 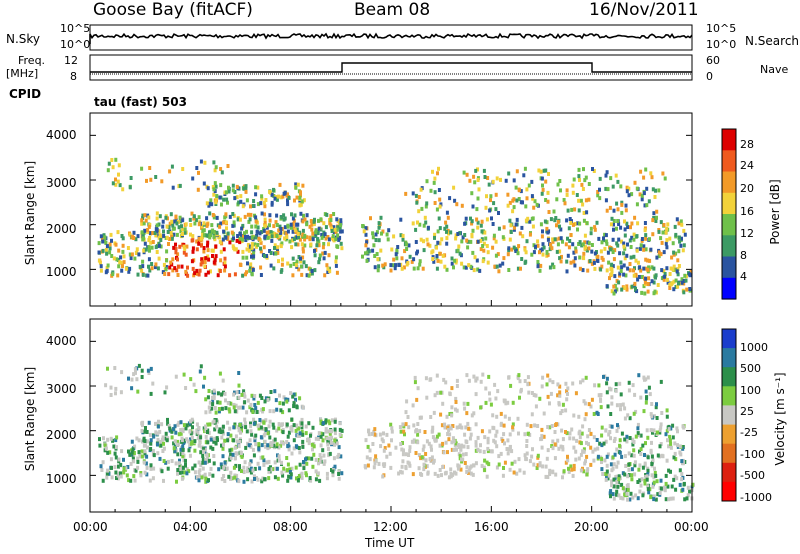 I want to click on nsky-label: N.Sky, so click(x=23, y=39).